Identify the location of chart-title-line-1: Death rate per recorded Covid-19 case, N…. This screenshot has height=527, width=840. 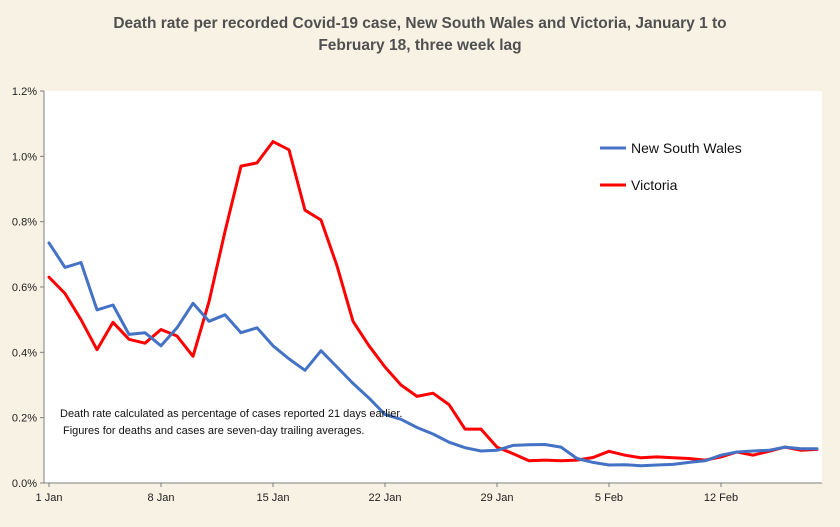
(419, 23).